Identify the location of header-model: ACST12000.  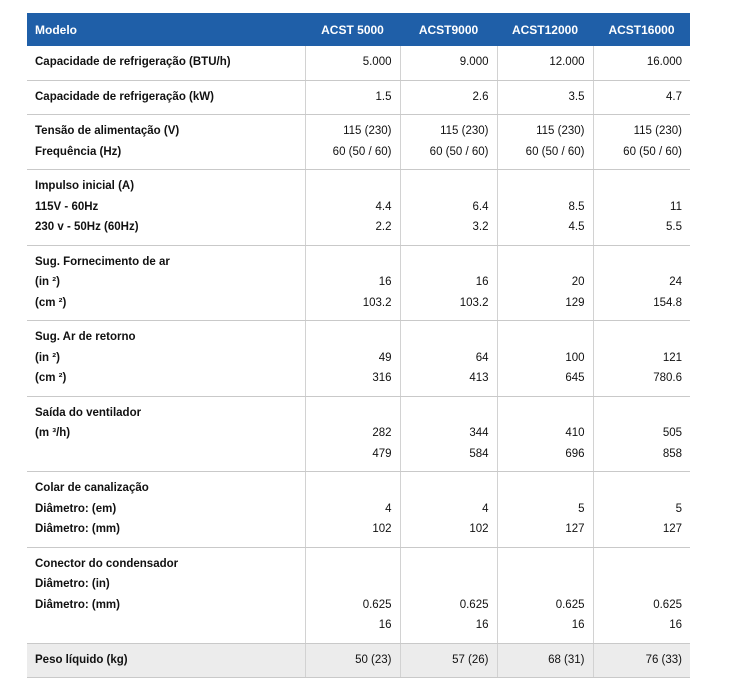
(545, 29).